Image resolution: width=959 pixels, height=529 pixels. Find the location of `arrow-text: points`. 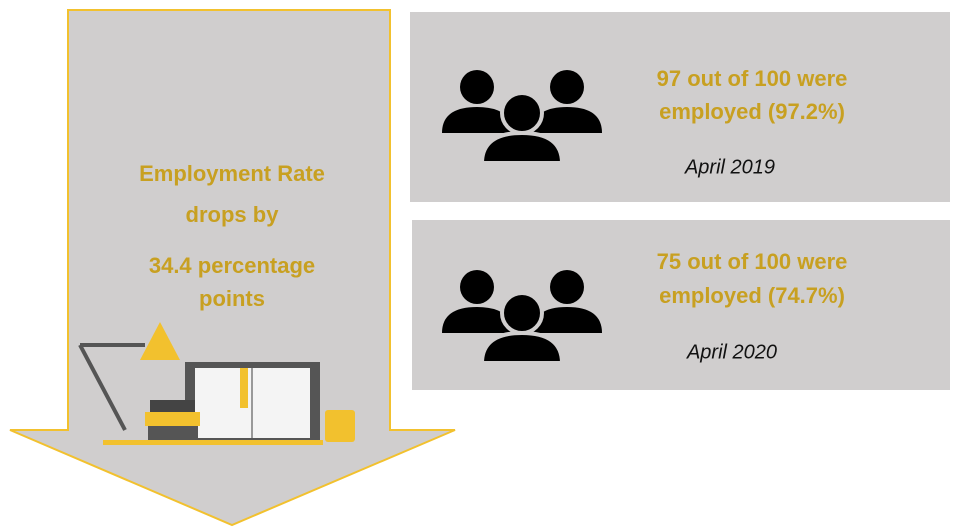

arrow-text: points is located at coordinates (232, 298).